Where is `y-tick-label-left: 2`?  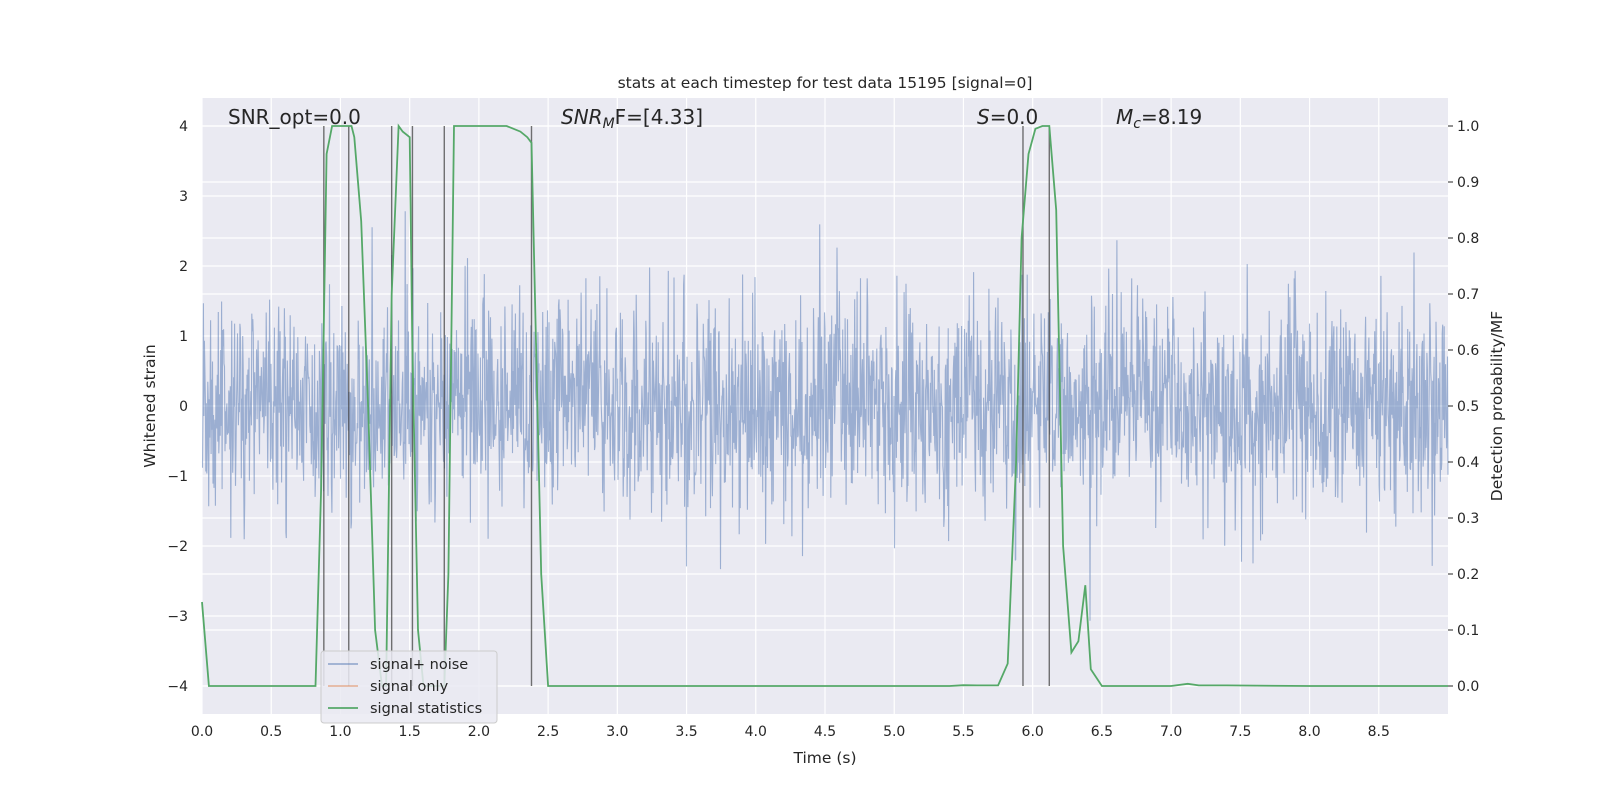
y-tick-label-left: 2 is located at coordinates (183, 267).